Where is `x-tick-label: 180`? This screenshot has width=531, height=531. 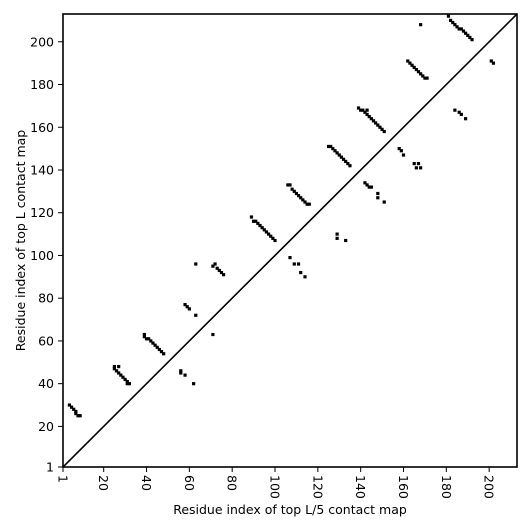 x-tick-label: 180 is located at coordinates (446, 487).